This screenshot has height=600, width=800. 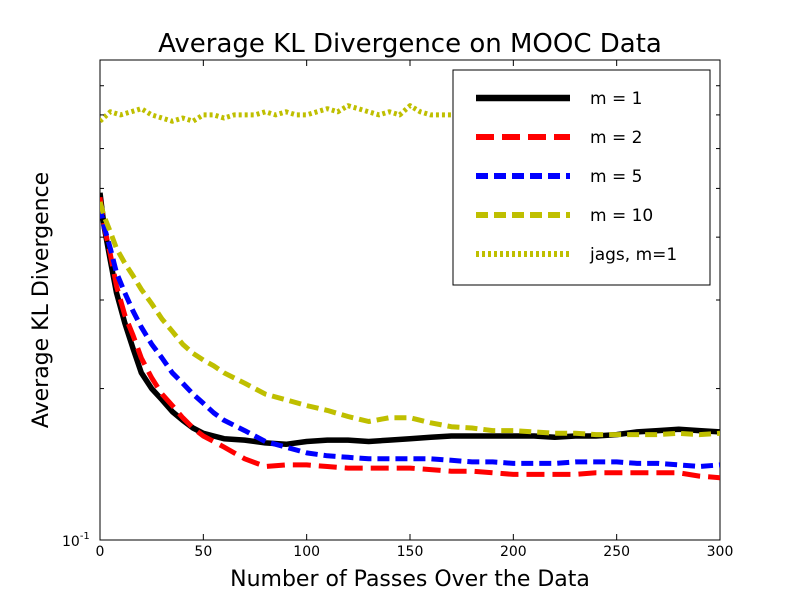 What do you see at coordinates (410, 579) in the screenshot?
I see `x-axis-label: Number of Passes Over the Data` at bounding box center [410, 579].